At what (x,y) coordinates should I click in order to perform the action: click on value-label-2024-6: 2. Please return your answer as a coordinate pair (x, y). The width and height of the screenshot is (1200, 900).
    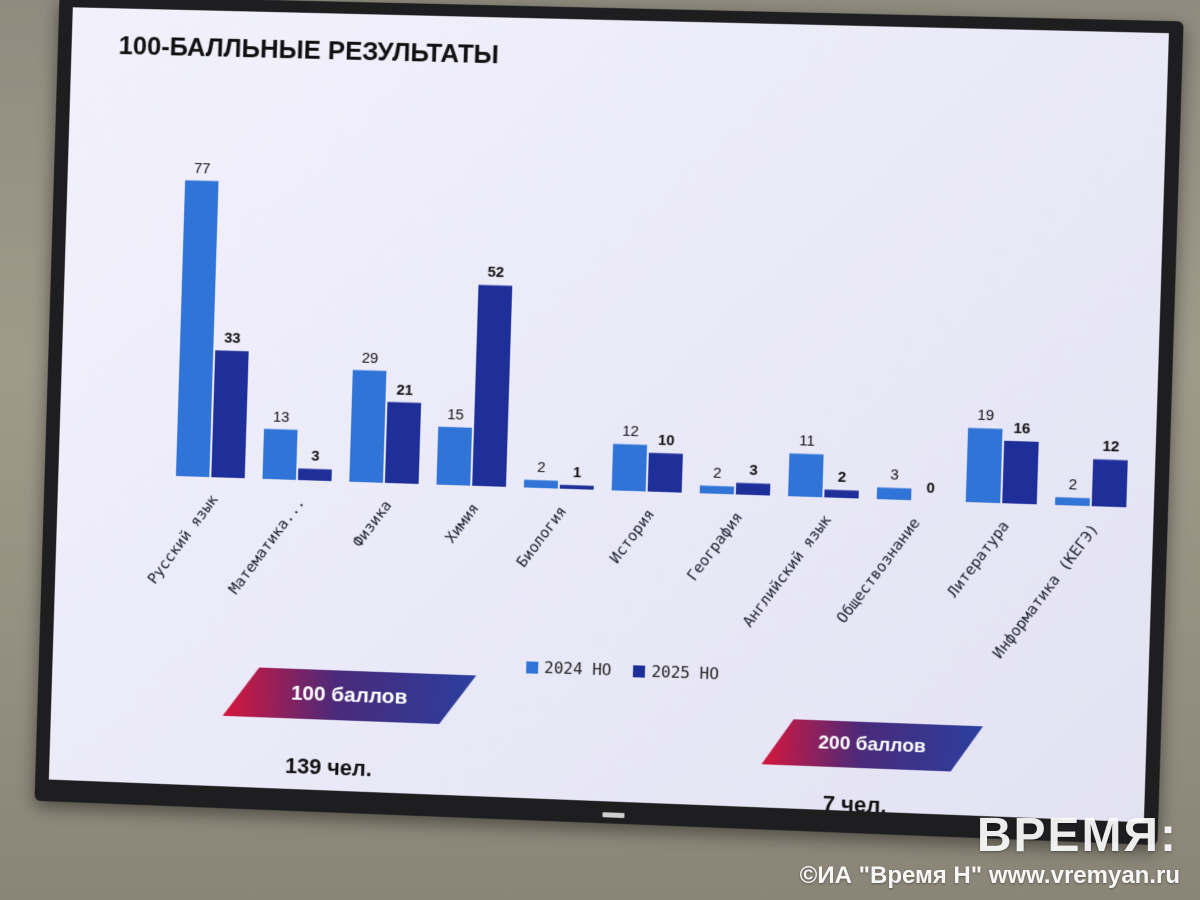
    Looking at the image, I should click on (717, 474).